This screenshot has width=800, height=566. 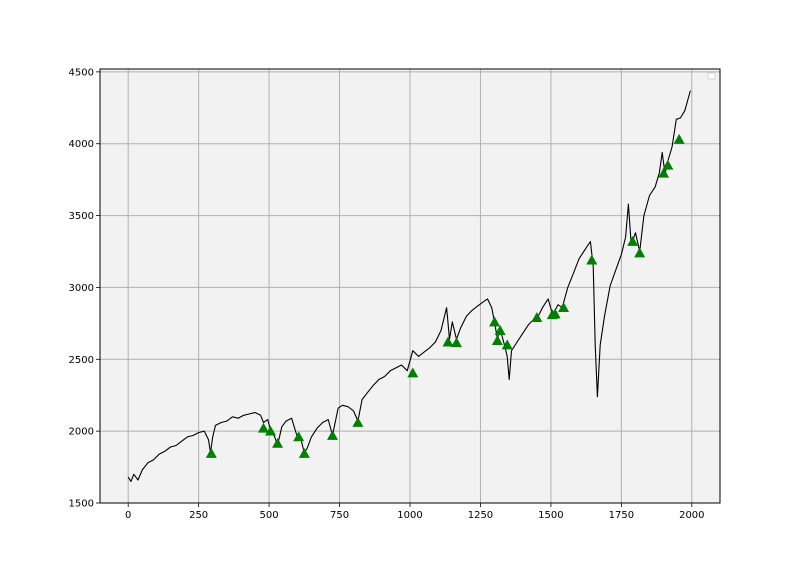 What do you see at coordinates (691, 515) in the screenshot?
I see `x-tick-label: 2000` at bounding box center [691, 515].